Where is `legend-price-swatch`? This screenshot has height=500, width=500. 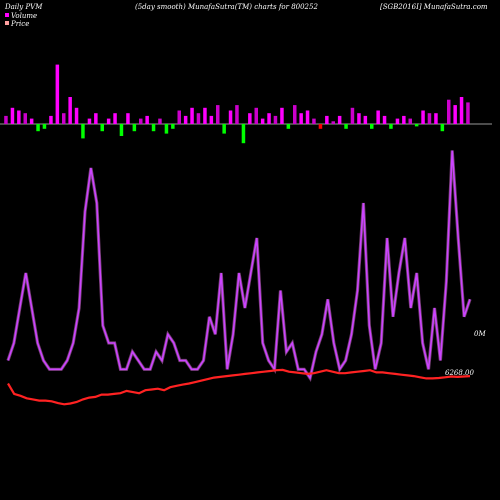
legend-price-swatch is located at coordinates (7, 23).